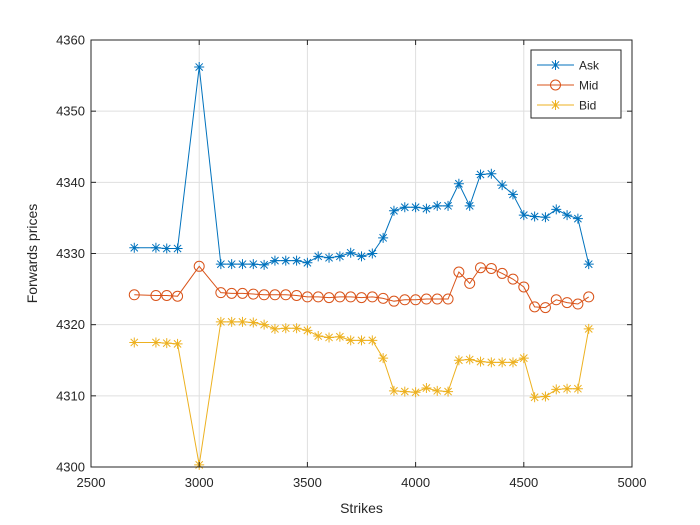 The height and width of the screenshot is (525, 700). What do you see at coordinates (91, 482) in the screenshot?
I see `x-tick-label: 2500` at bounding box center [91, 482].